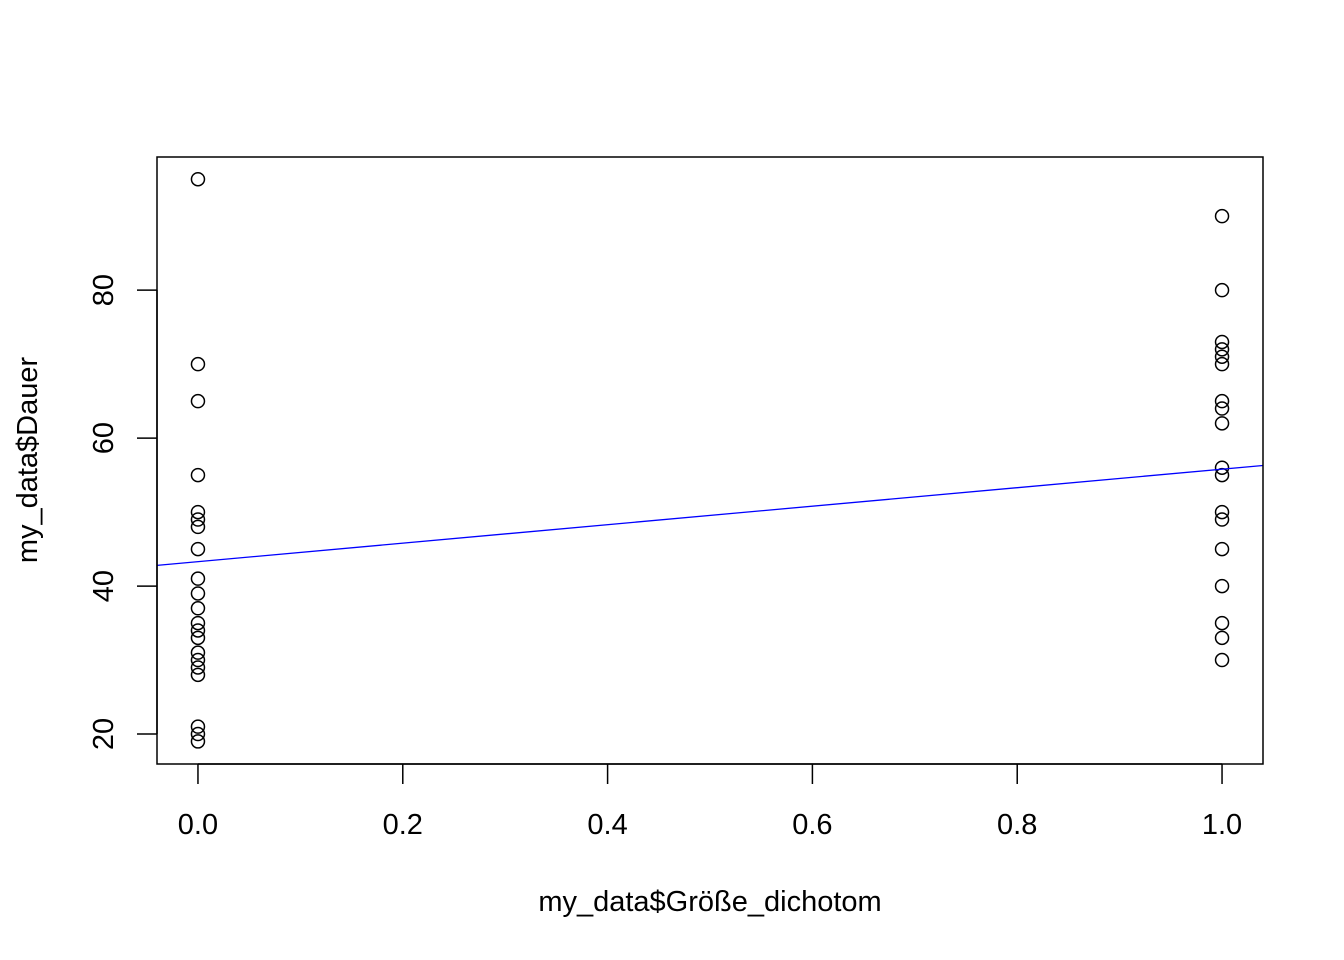  Describe the element at coordinates (104, 290) in the screenshot. I see `y-tick-label: 80` at that location.